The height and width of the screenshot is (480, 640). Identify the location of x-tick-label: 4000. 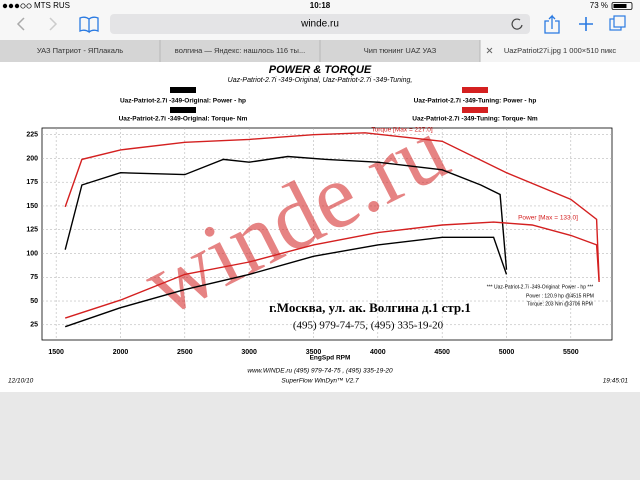
(378, 352).